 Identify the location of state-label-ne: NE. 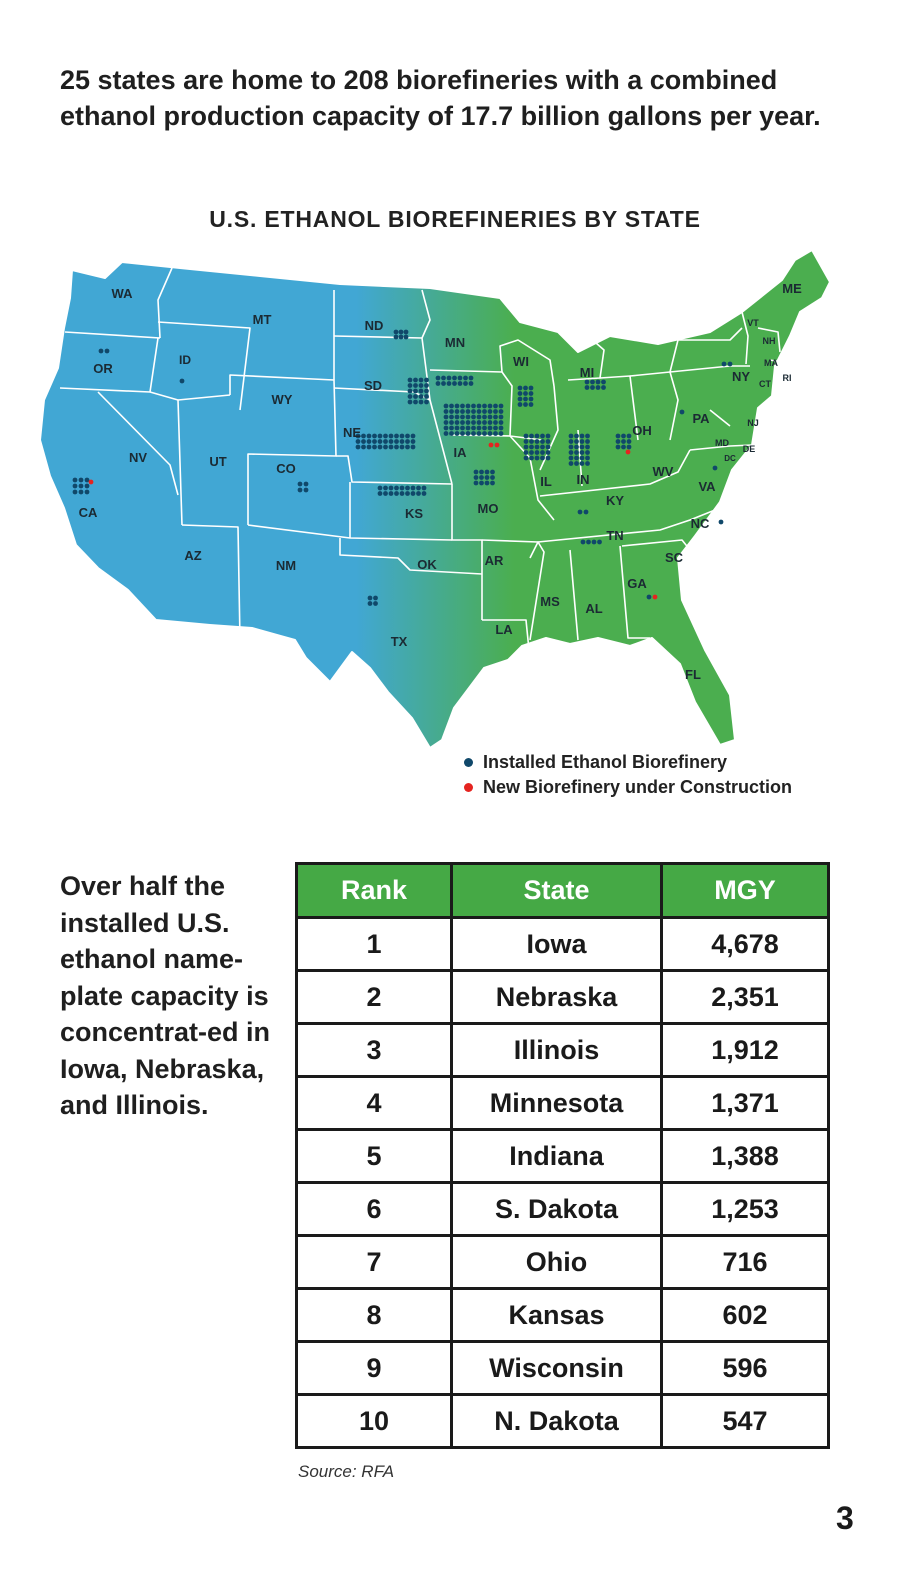
(352, 432).